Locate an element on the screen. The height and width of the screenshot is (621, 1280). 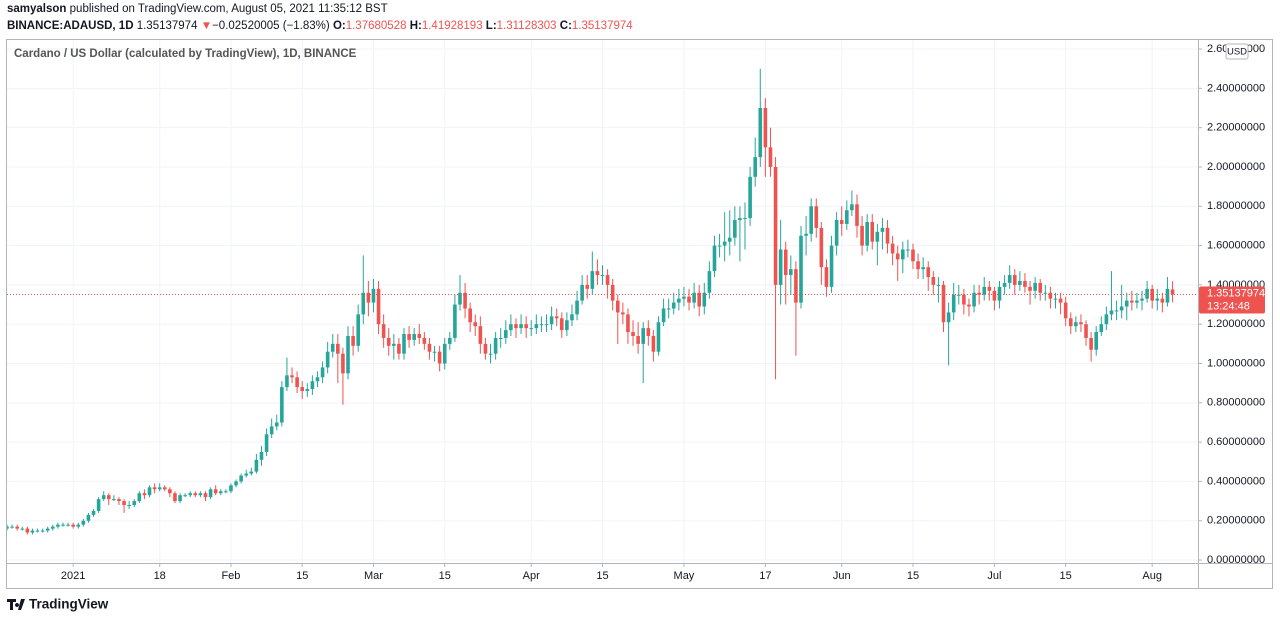
y-tick-label: 1.20000000 is located at coordinates (1236, 324).